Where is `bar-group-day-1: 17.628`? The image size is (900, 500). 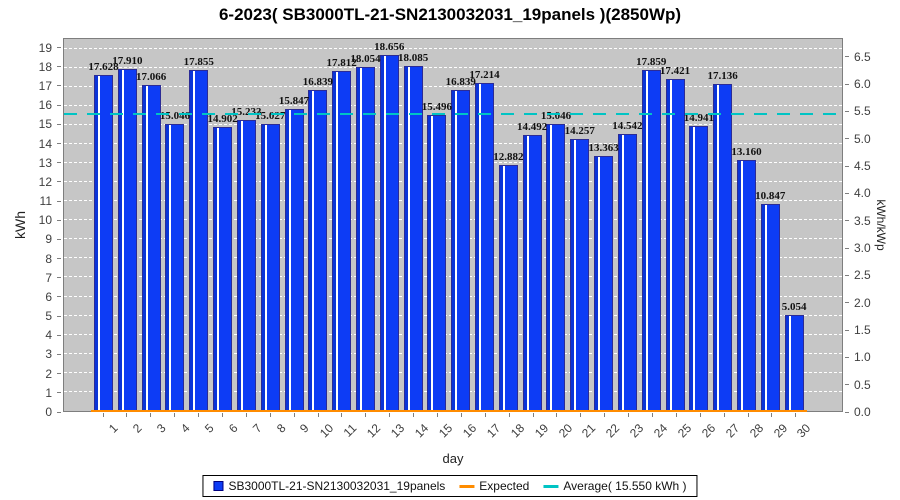
bar-group-day-1: 17.628 is located at coordinates (103, 225).